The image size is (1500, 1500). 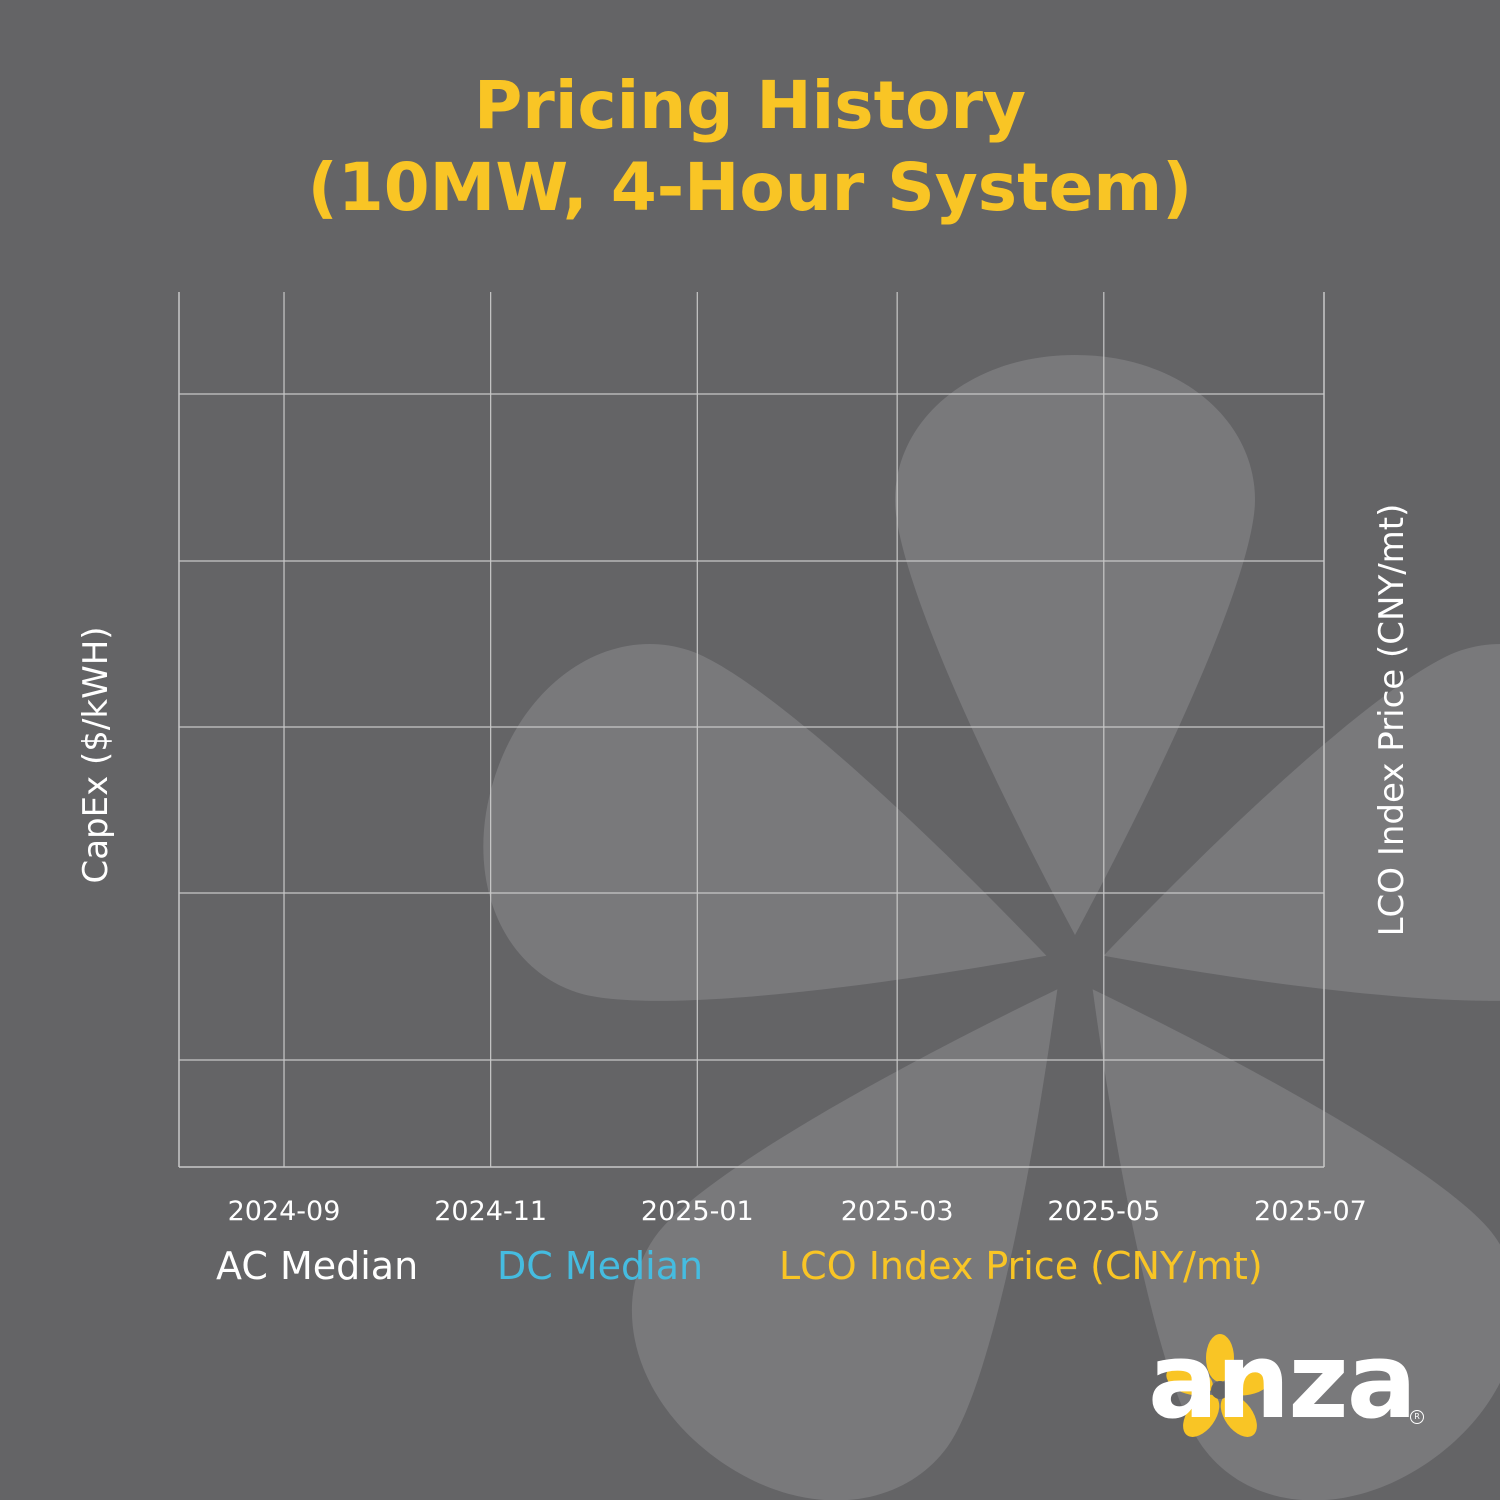 What do you see at coordinates (96, 755) in the screenshot?
I see `y-axis-left-label: CapEx ($/kWH)` at bounding box center [96, 755].